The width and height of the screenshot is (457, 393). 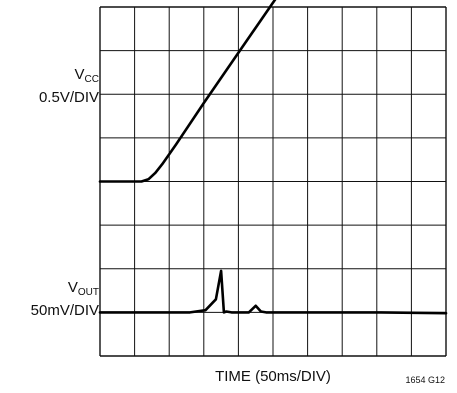 What do you see at coordinates (64, 310) in the screenshot?
I see `vout-scale: 50mV/DIV` at bounding box center [64, 310].